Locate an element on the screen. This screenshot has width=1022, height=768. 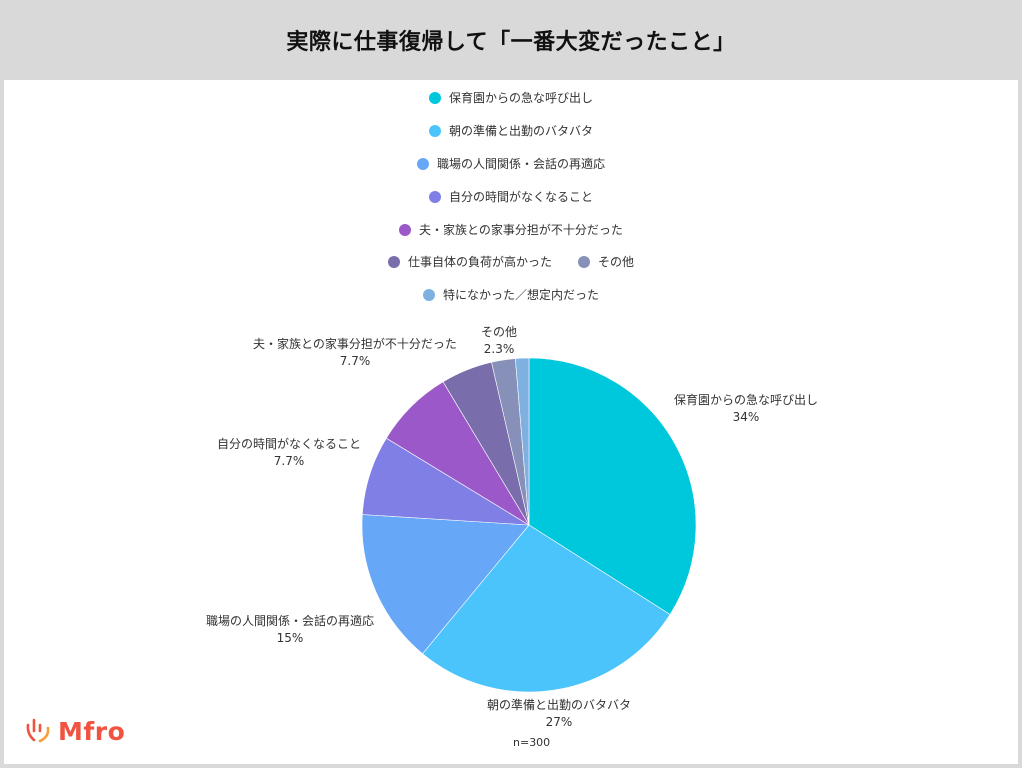
logo-text: Mfro is located at coordinates (92, 731).